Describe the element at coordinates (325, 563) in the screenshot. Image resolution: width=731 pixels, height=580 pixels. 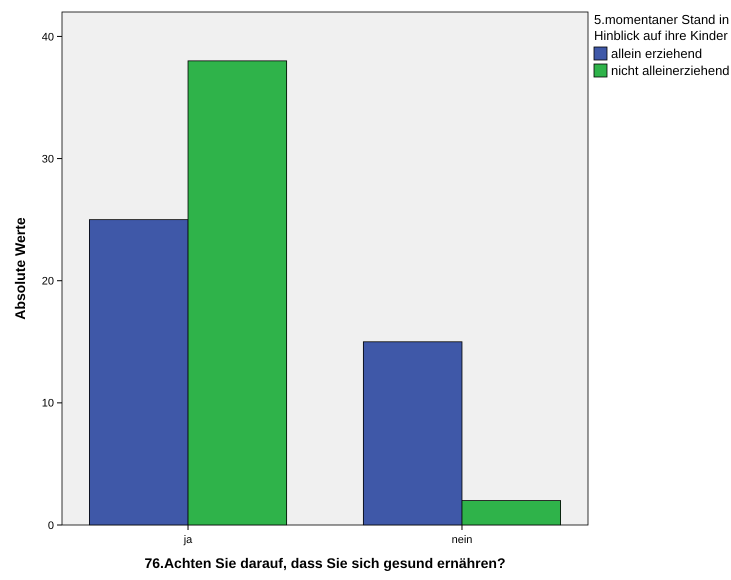
I see `x-axis-title: 76.Achten Sie darauf, dass Sie sich gesund ernähren?` at that location.